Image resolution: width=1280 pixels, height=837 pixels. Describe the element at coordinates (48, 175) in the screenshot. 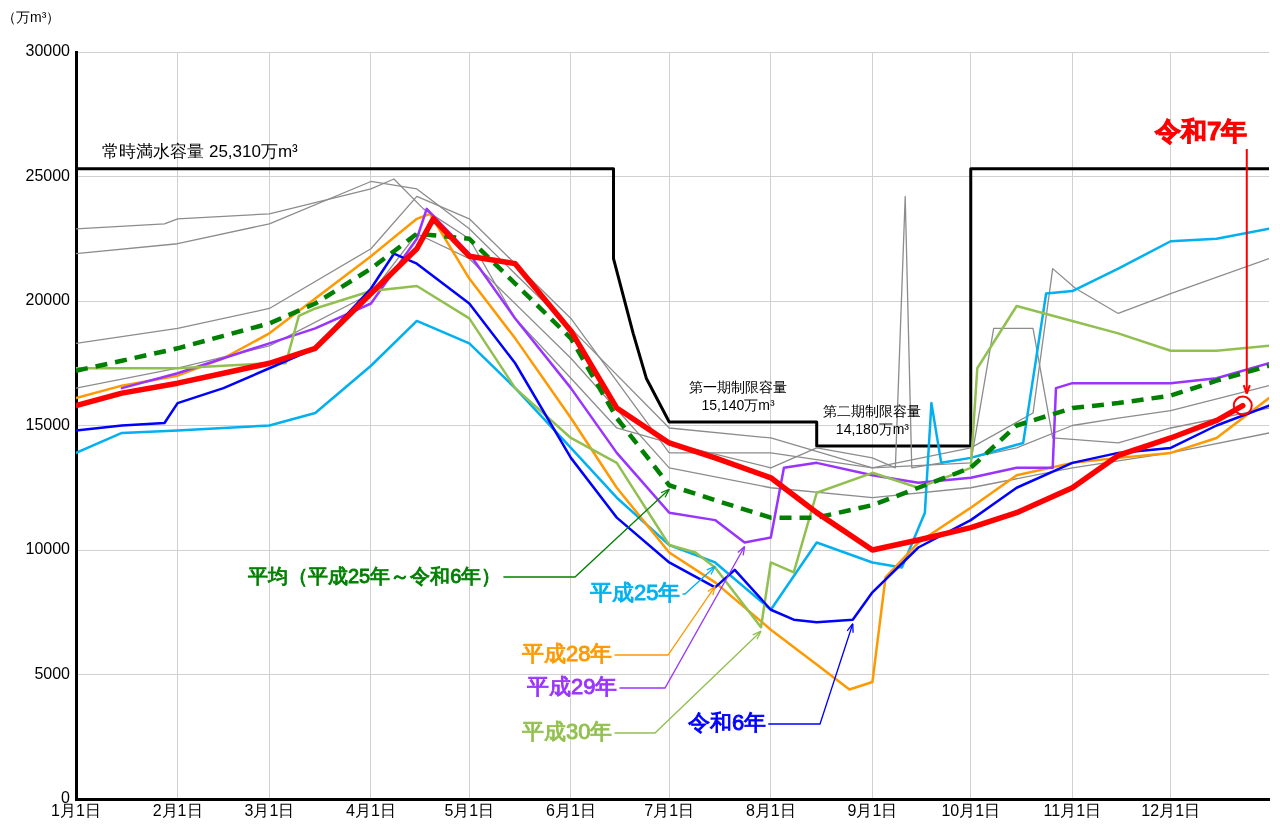

I see `y-tick-label: 25000` at that location.